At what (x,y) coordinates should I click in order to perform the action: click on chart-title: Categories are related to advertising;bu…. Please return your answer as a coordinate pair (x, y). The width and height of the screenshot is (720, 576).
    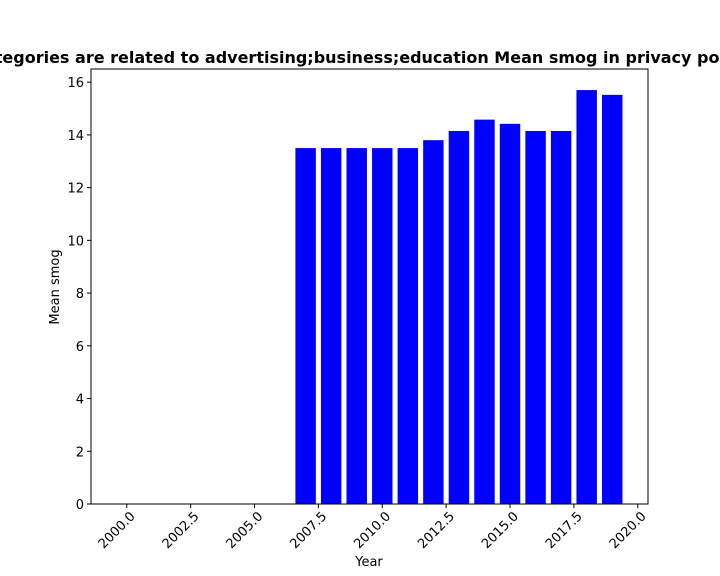
    Looking at the image, I should click on (360, 57).